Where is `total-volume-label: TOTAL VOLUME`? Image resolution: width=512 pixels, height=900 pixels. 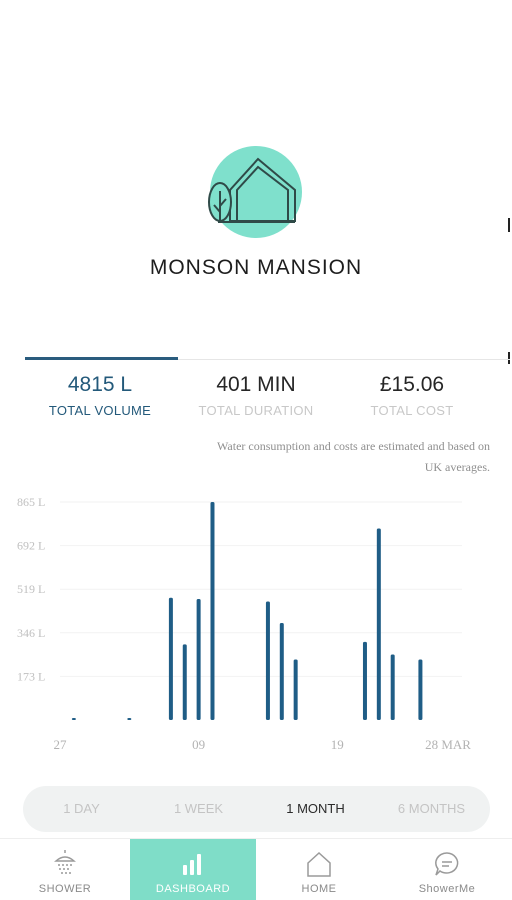
total-volume-label: TOTAL VOLUME is located at coordinates (100, 410).